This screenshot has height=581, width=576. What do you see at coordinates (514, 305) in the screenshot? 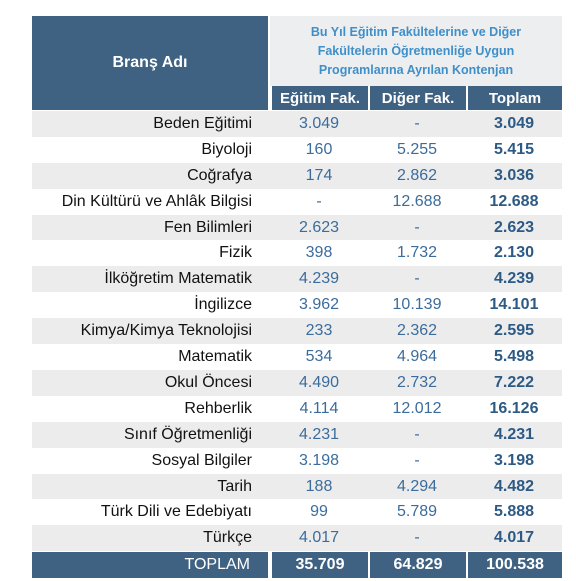
I see `total-value: 14.101` at bounding box center [514, 305].